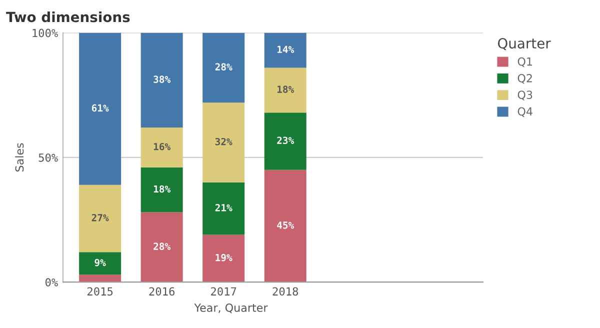 This screenshot has width=600, height=328. I want to click on data-label: 9%, so click(100, 262).